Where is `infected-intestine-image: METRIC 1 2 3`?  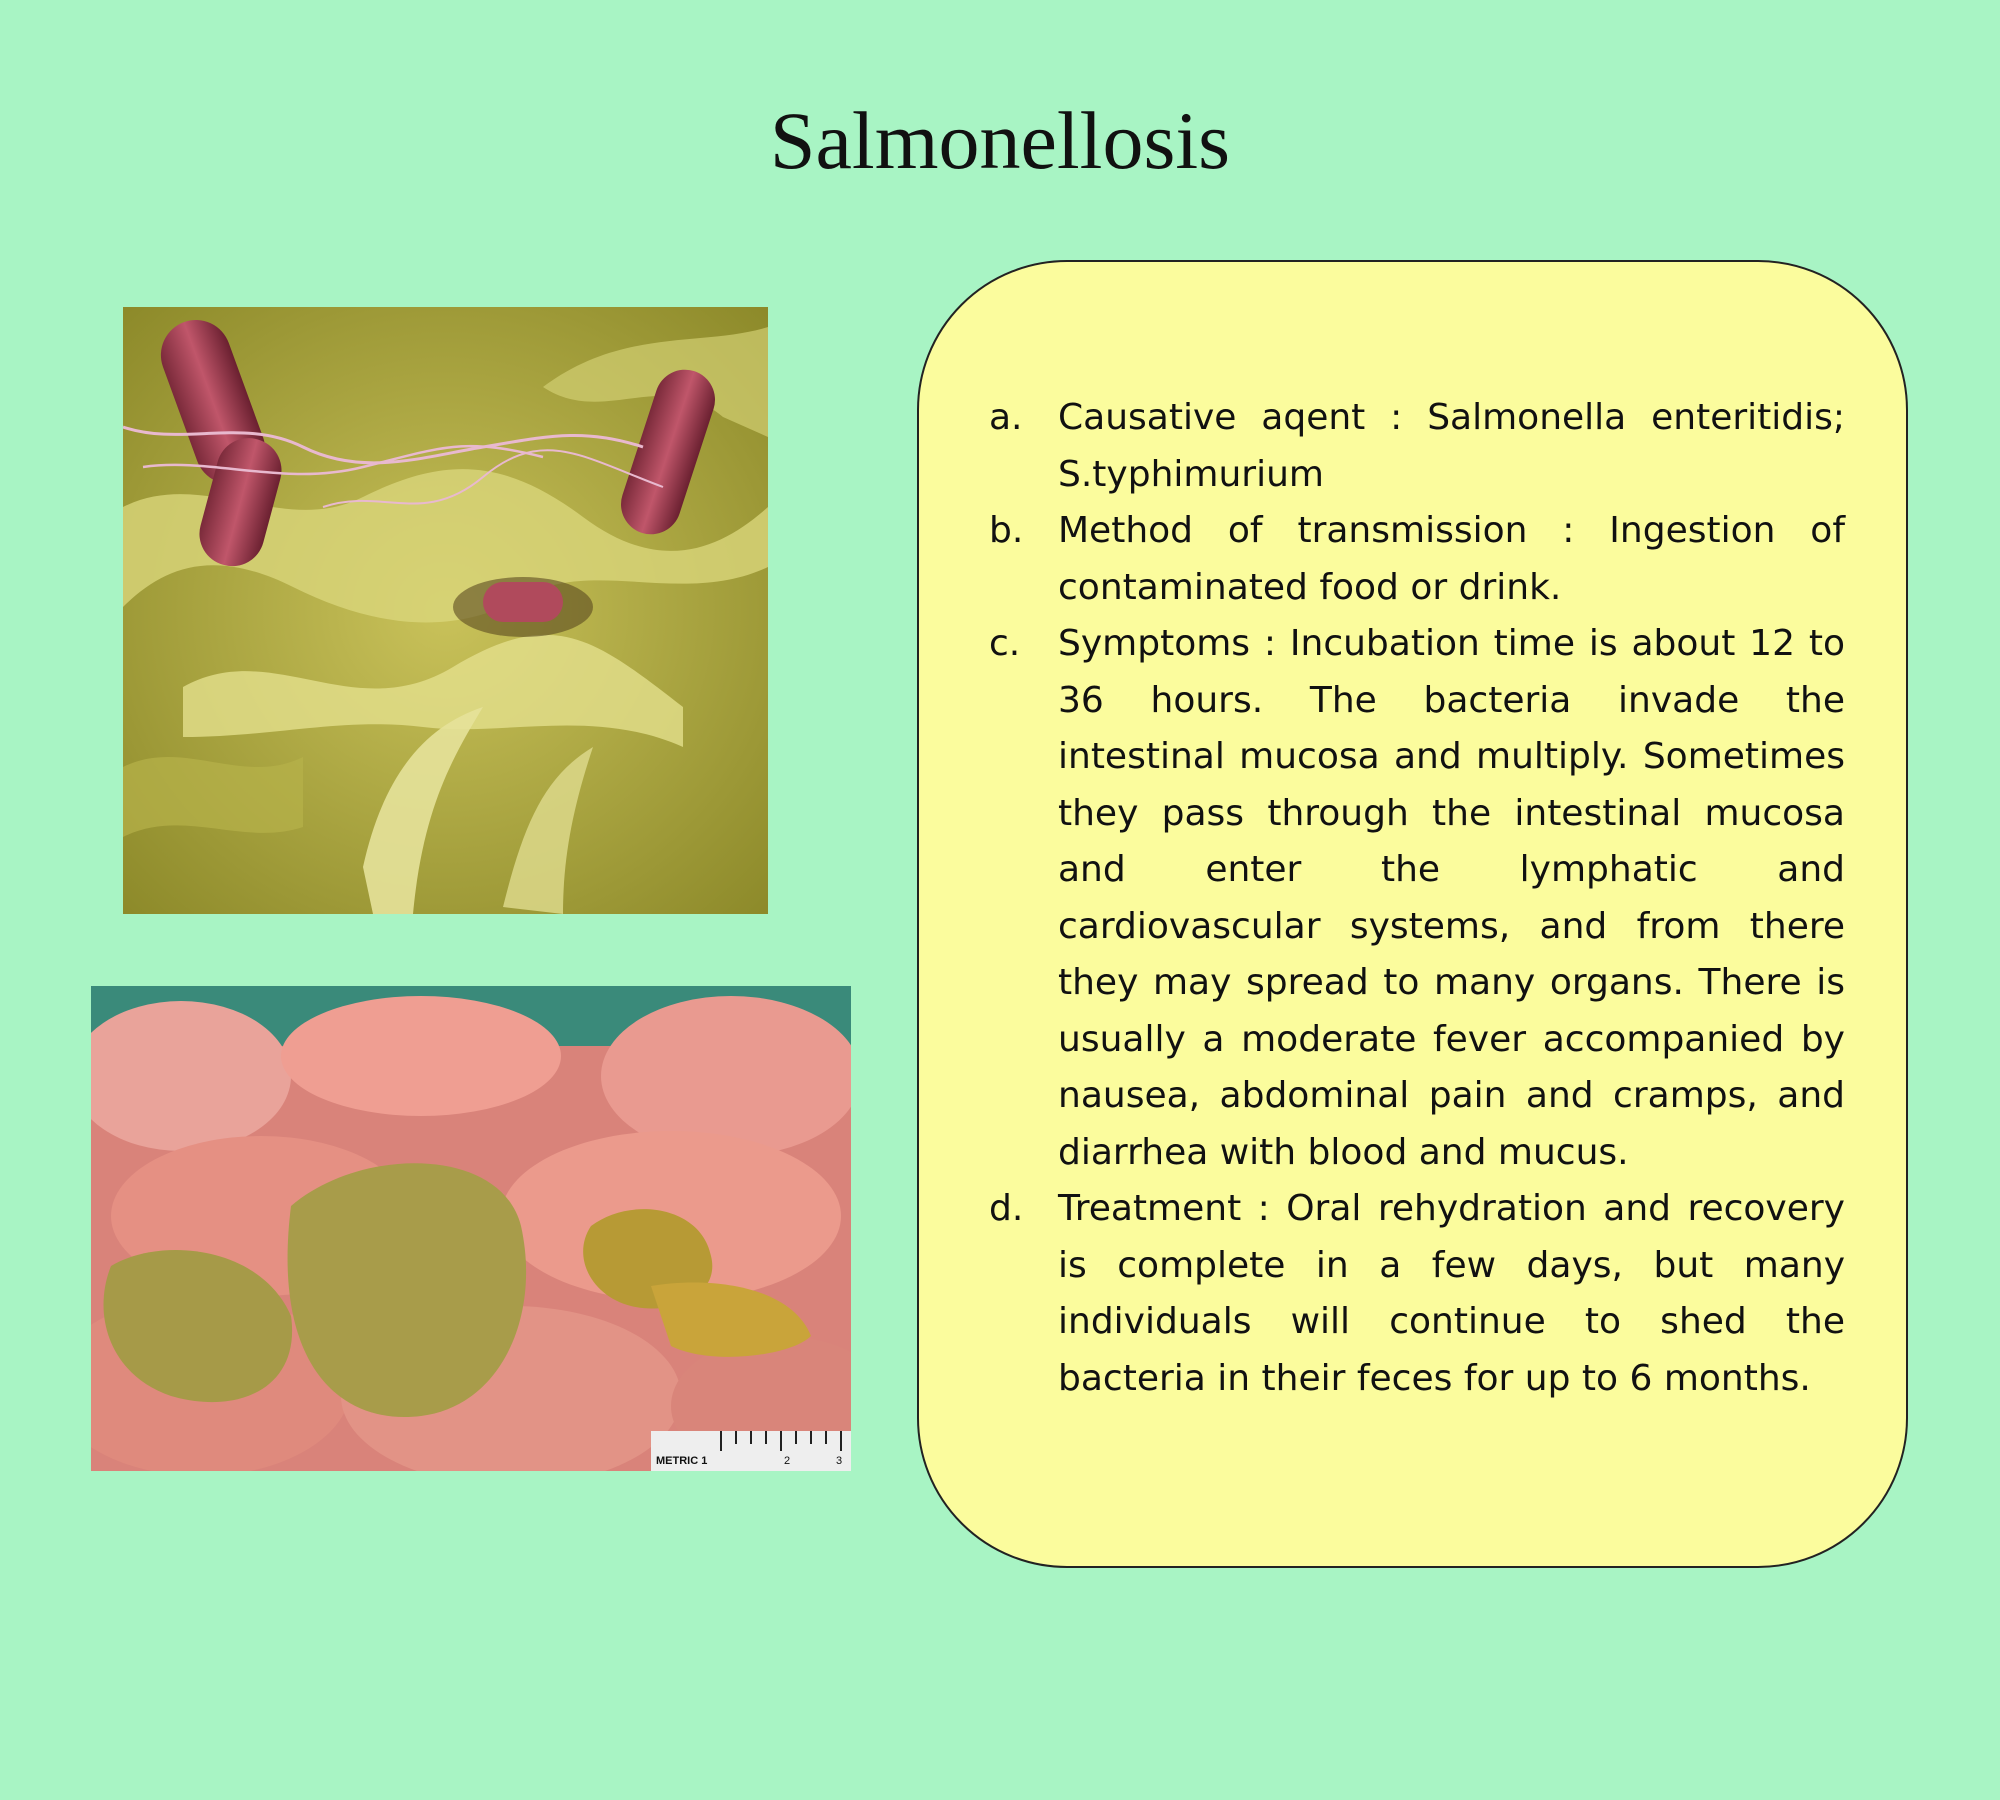 infected-intestine-image: METRIC 1 2 3 is located at coordinates (471, 1228).